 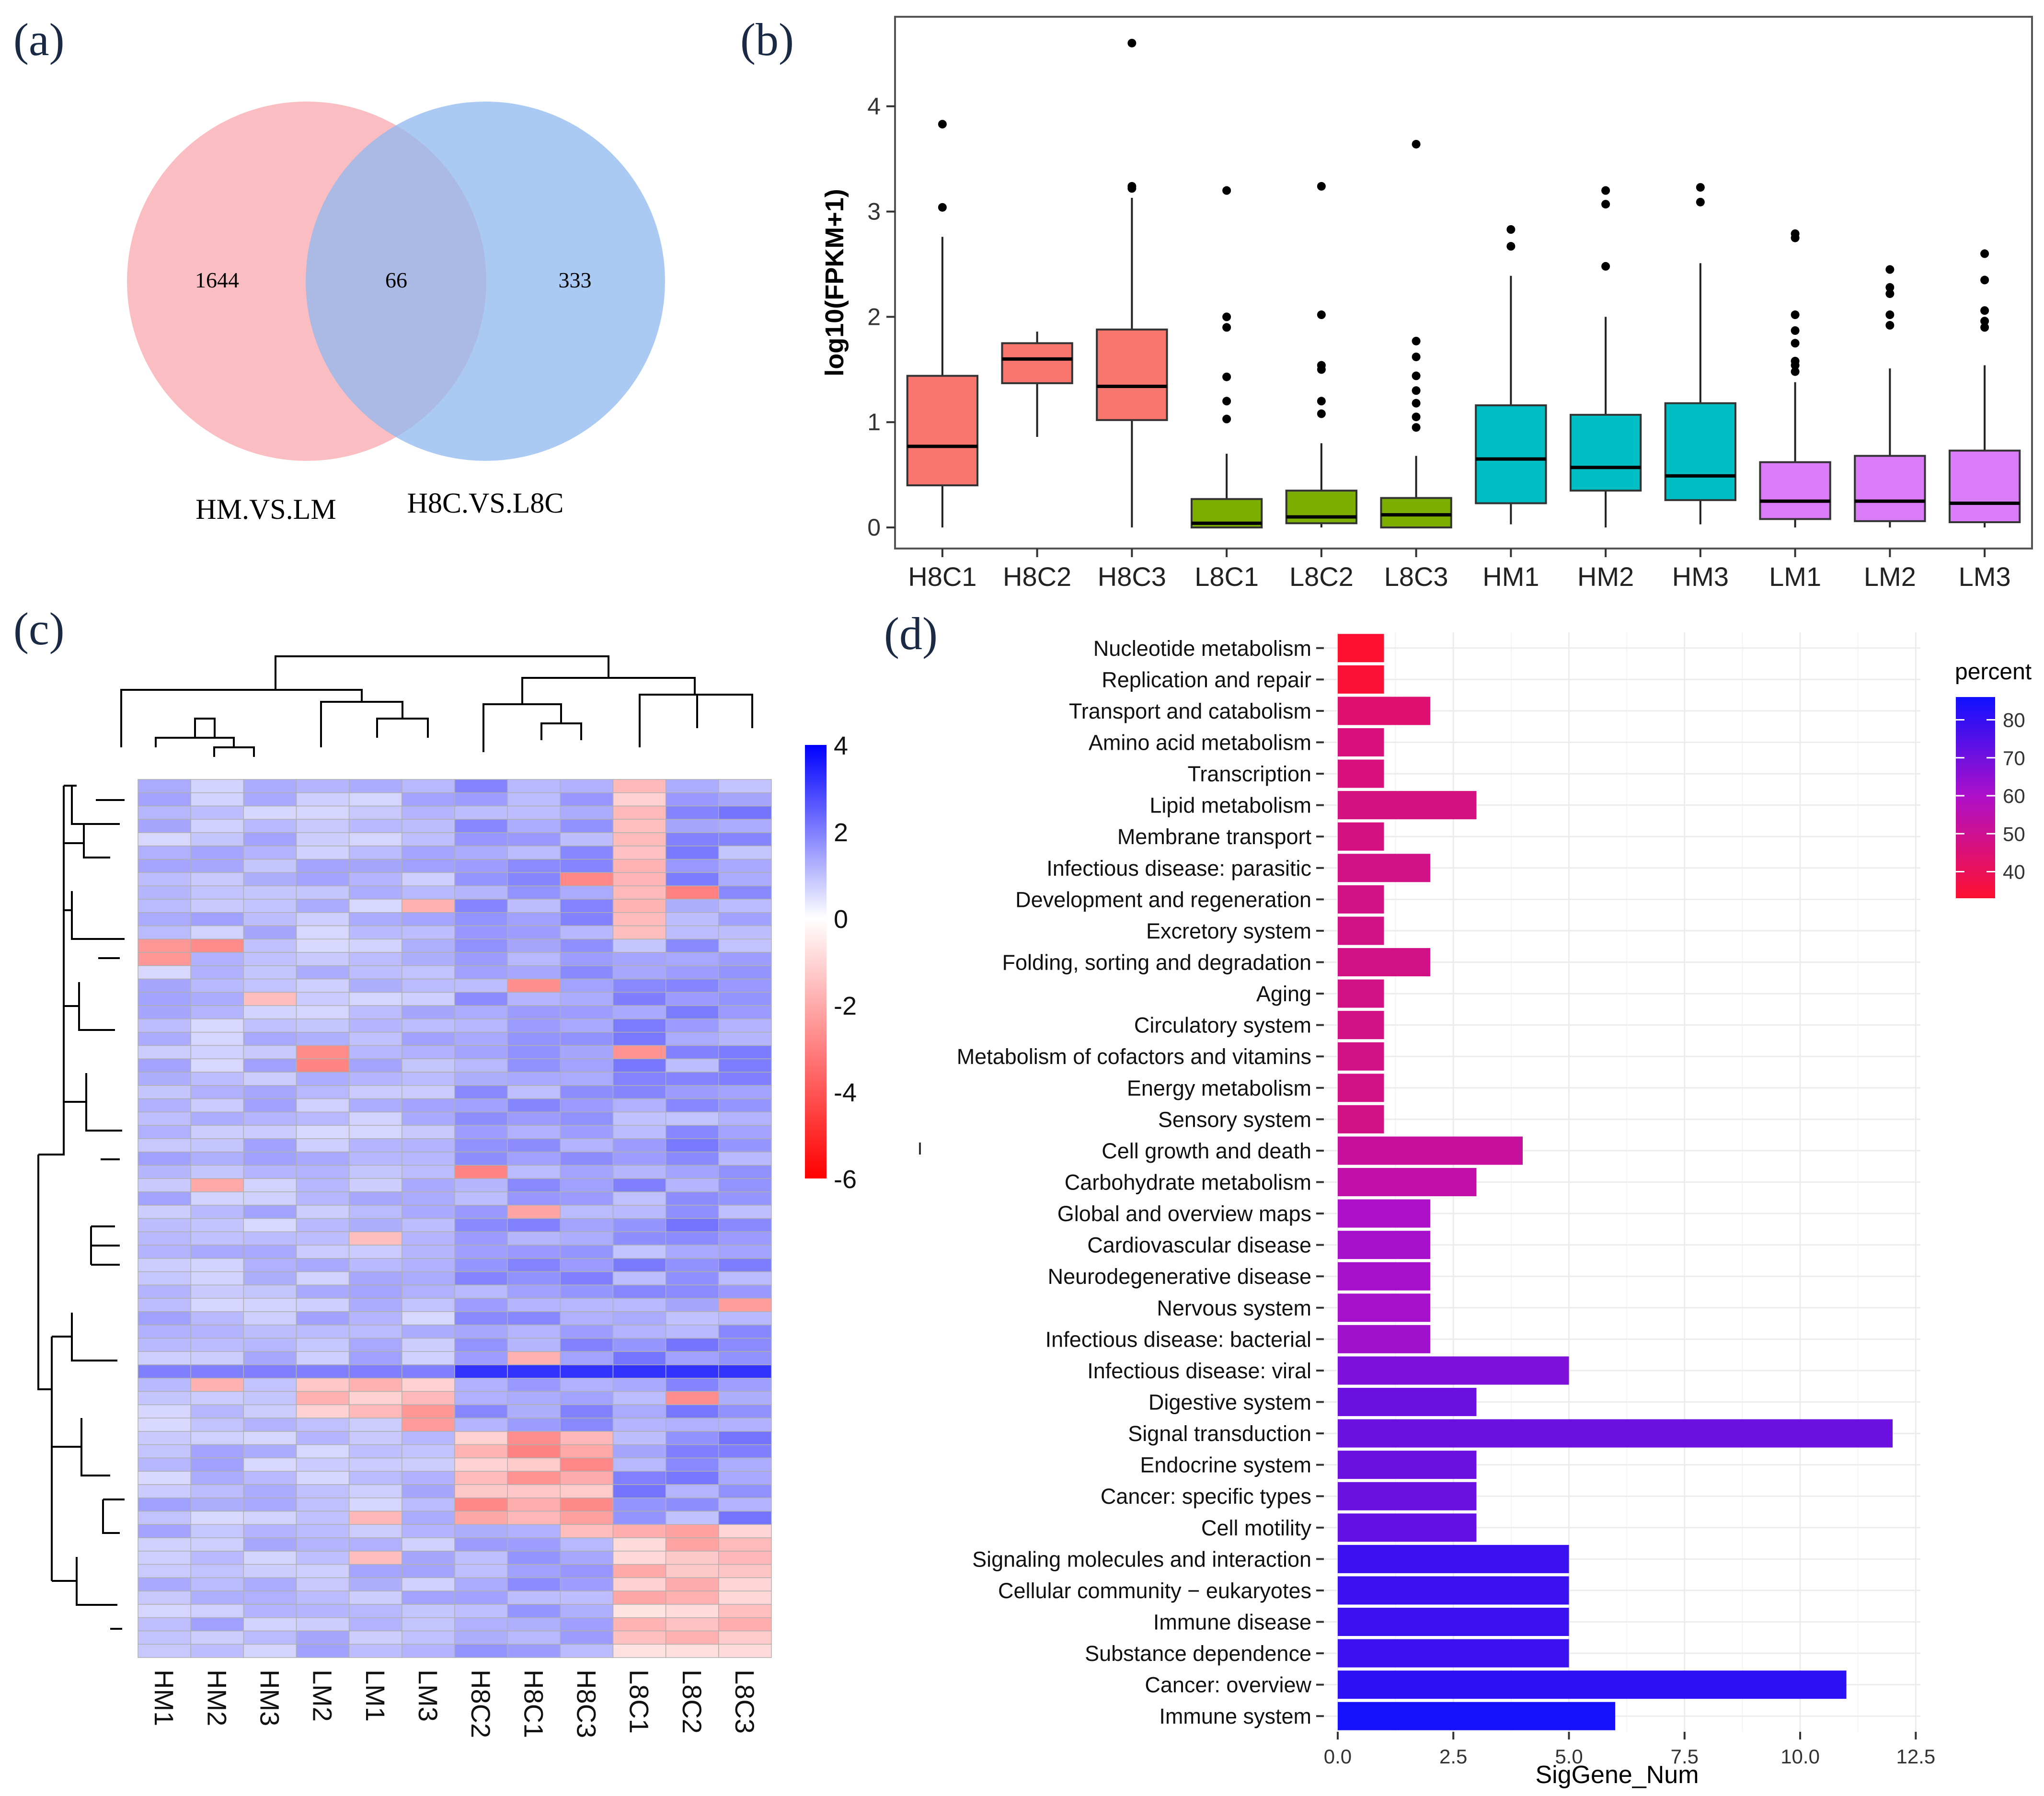 I want to click on bar-category-label: Digestive system, so click(x=1230, y=1402).